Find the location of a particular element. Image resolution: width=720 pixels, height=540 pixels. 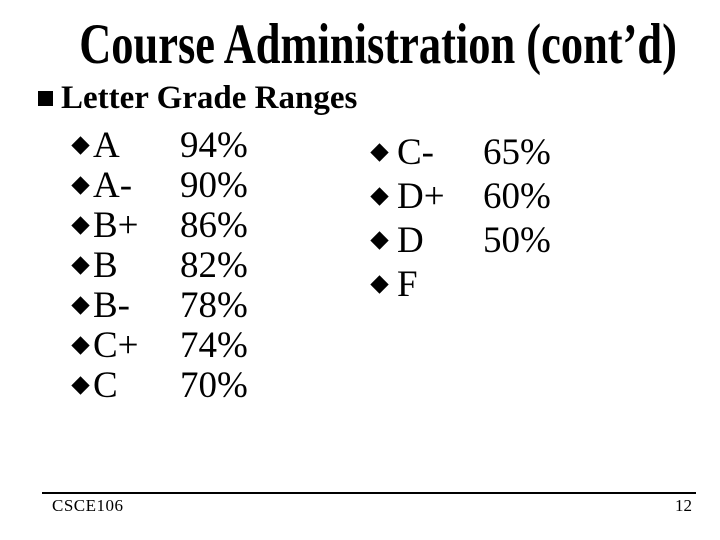

grade-label: A- is located at coordinates (113, 185).